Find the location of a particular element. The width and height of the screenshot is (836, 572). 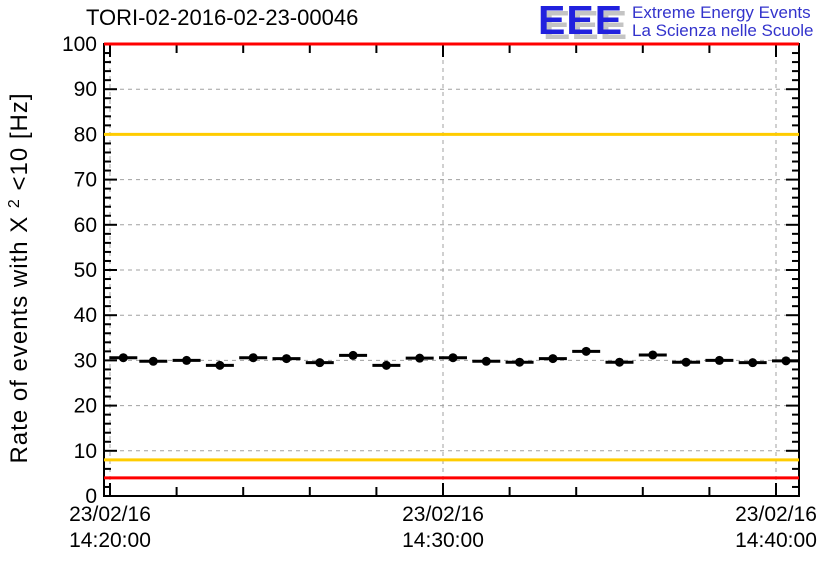

y-tick-label: 80 is located at coordinates (85, 134).